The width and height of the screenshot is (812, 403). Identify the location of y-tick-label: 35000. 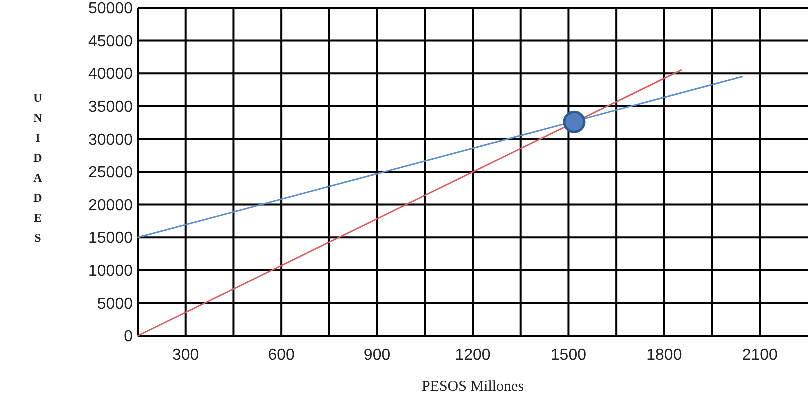
(111, 107).